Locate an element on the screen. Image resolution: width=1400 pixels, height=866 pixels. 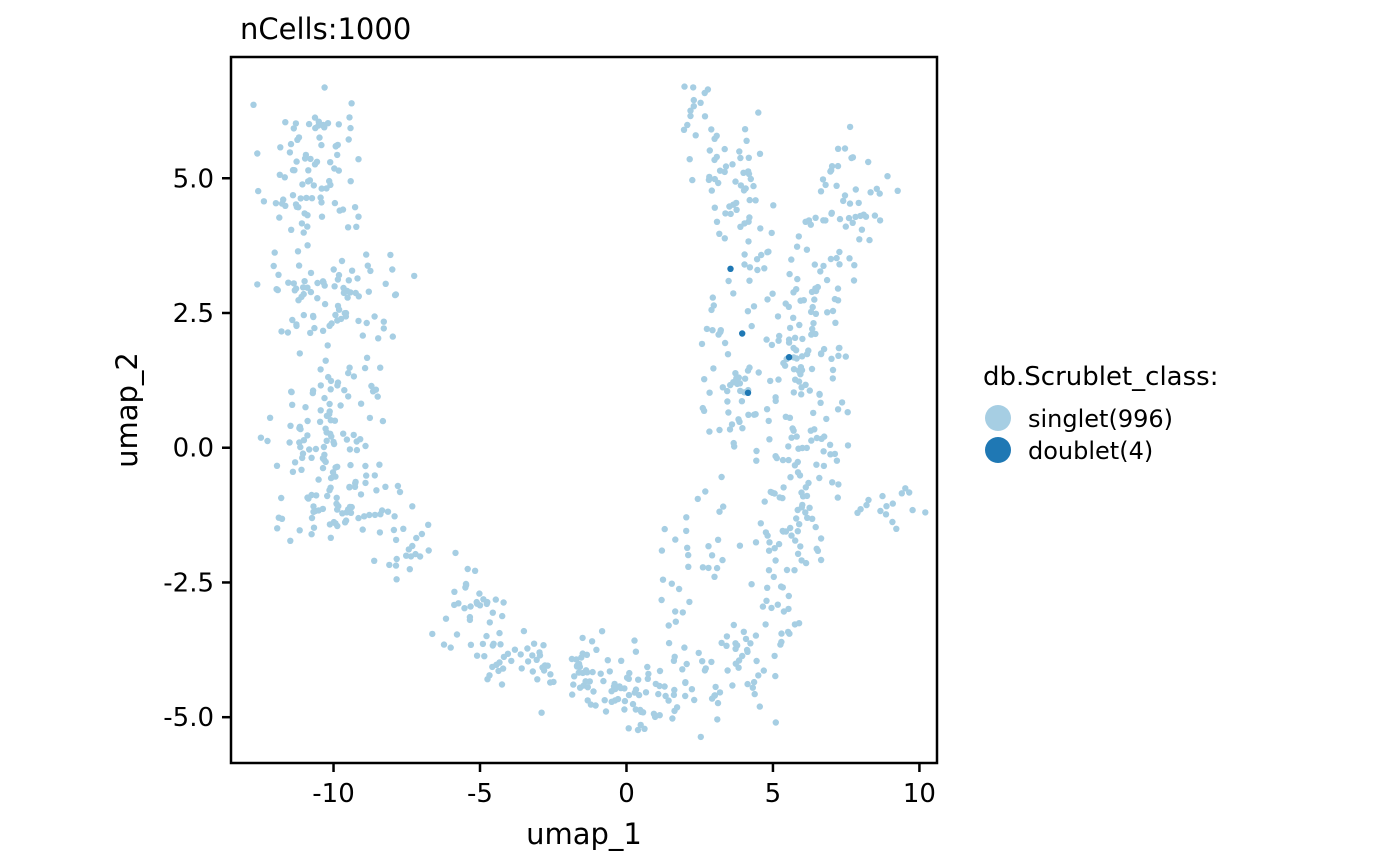
x-axis-label: umap_1 is located at coordinates (584, 834).